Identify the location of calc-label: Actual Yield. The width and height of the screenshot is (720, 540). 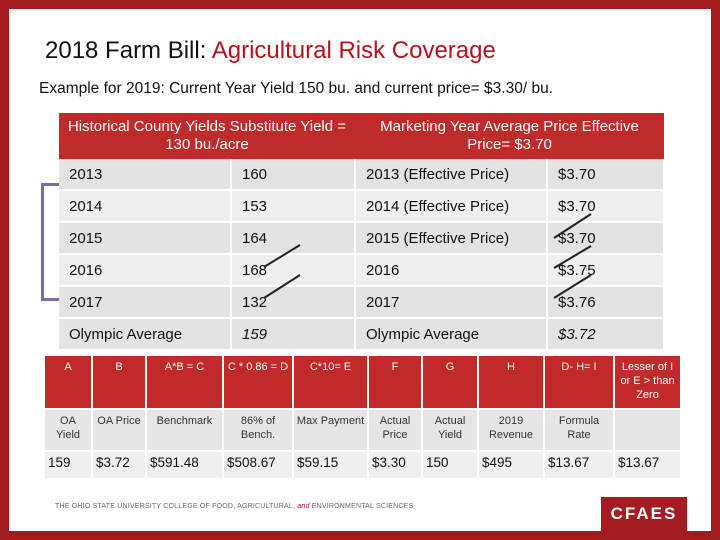
(450, 430).